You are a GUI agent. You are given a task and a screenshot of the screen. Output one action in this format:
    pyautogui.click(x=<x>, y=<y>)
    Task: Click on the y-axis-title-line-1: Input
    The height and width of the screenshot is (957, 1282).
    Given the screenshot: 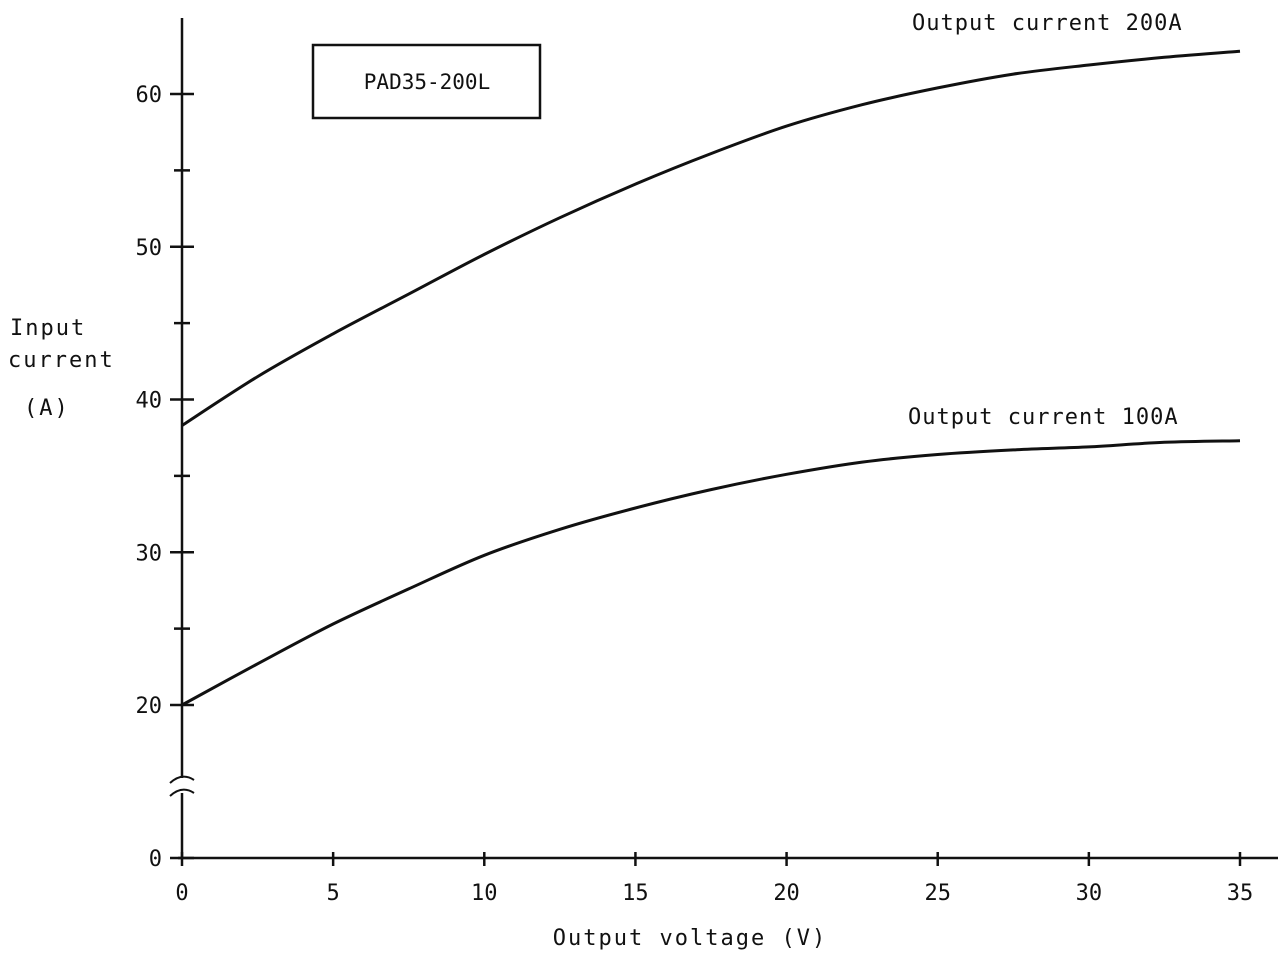 What is the action you would take?
    pyautogui.click(x=48, y=328)
    